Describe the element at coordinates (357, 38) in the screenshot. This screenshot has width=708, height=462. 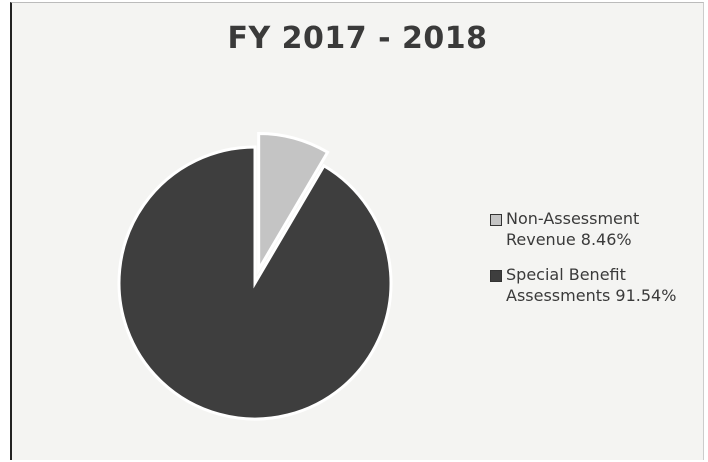
I see `chart-title: FY 2017 - 2018` at that location.